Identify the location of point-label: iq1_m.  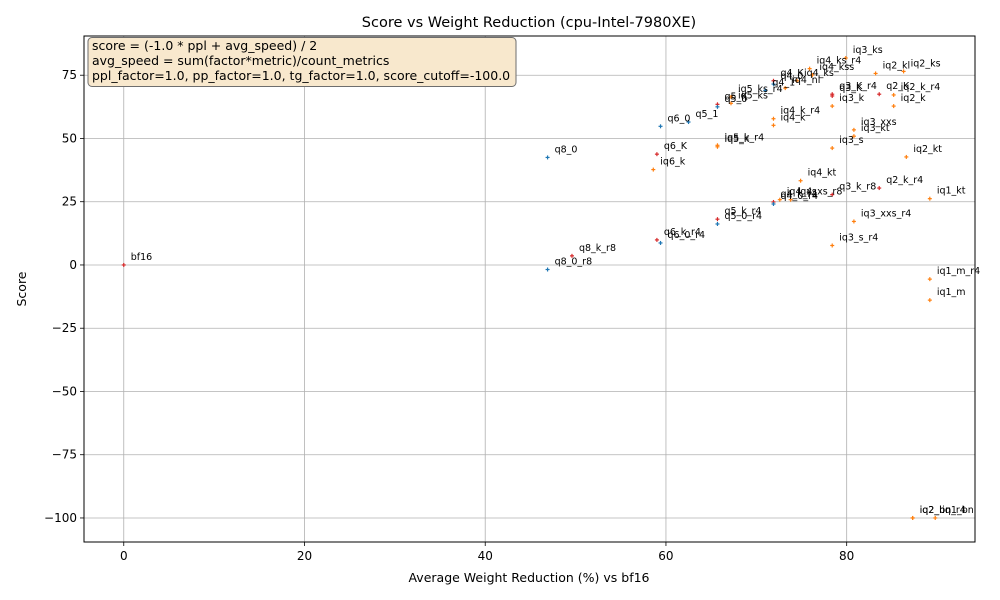
(951, 292).